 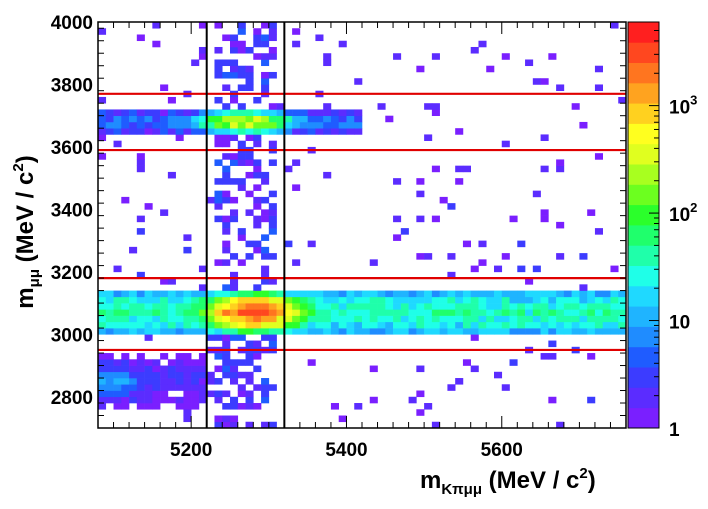 I want to click on color-scale-label: 102, so click(x=683, y=213).